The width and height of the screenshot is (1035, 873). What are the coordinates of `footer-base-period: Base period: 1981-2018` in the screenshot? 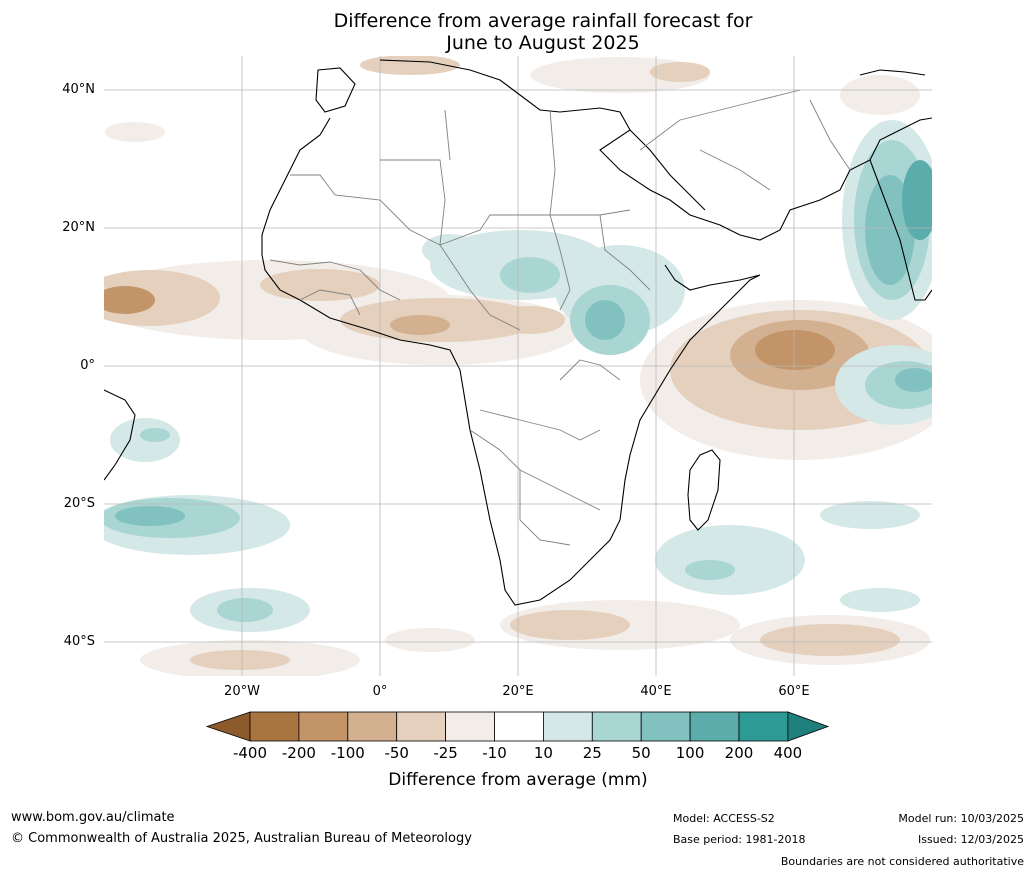 It's located at (739, 839).